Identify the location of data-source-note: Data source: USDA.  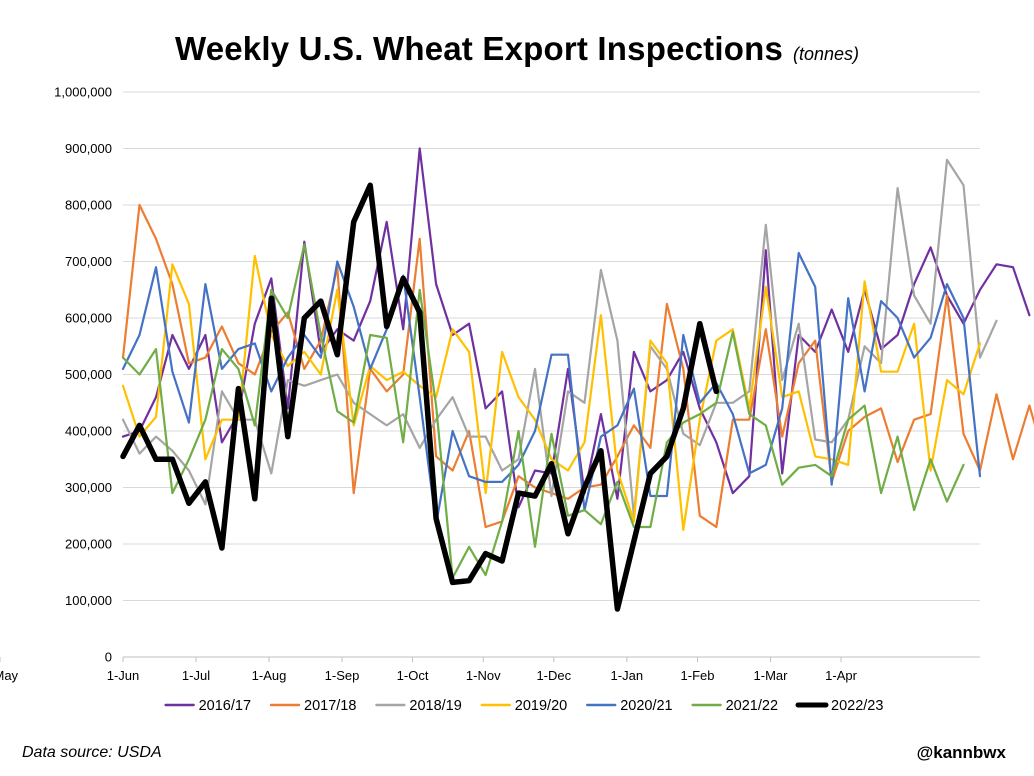
(92, 752).